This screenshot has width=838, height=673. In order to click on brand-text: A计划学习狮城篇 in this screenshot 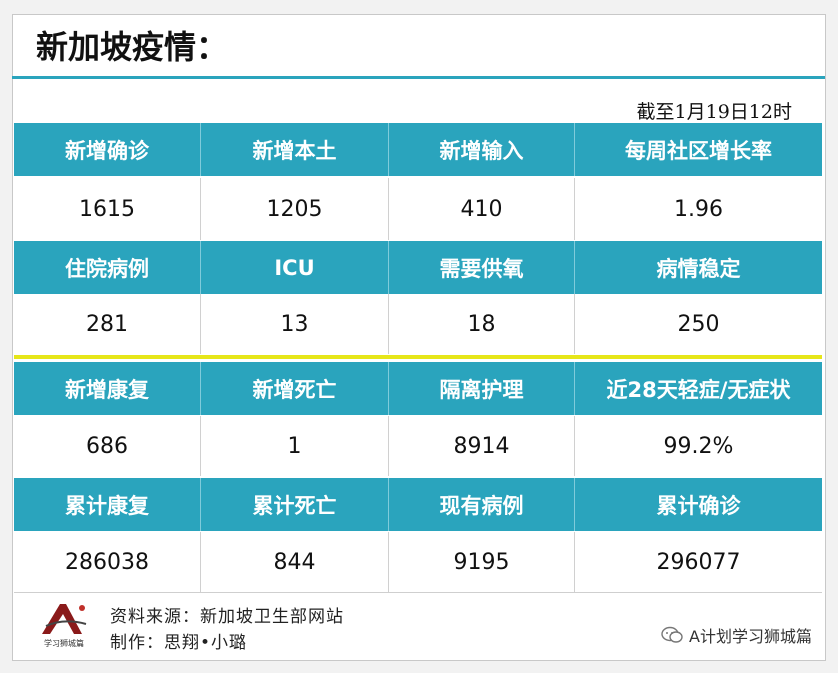, I will do `click(750, 636)`.